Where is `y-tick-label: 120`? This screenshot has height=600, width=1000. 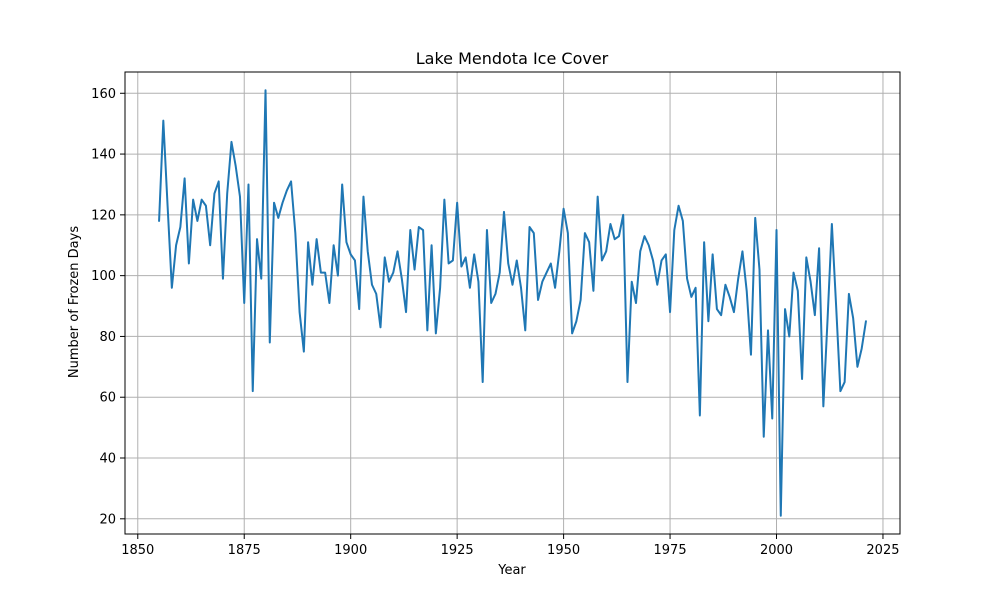 y-tick-label: 120 is located at coordinates (103, 215).